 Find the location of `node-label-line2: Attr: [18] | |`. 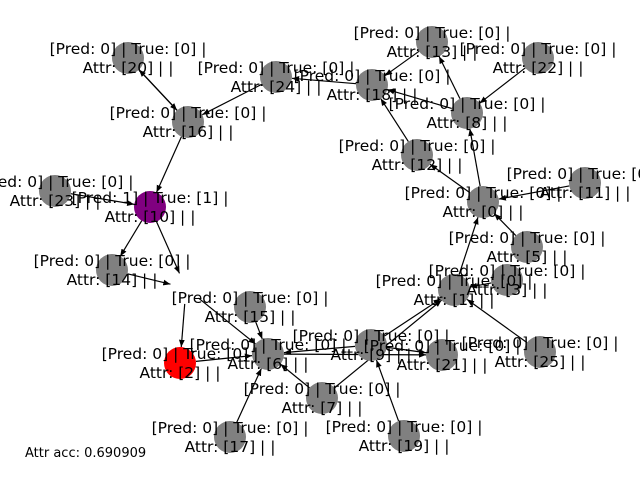

node-label-line2: Attr: [18] | | is located at coordinates (372, 95).